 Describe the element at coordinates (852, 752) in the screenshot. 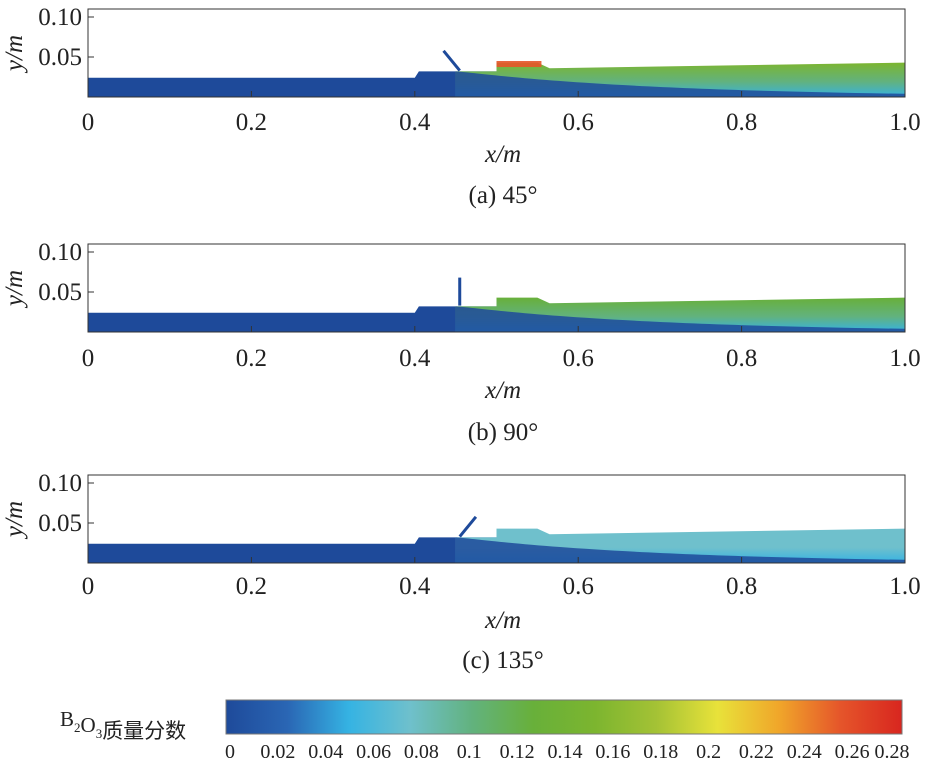

I see `colorbar-tick-label: 0.26` at that location.